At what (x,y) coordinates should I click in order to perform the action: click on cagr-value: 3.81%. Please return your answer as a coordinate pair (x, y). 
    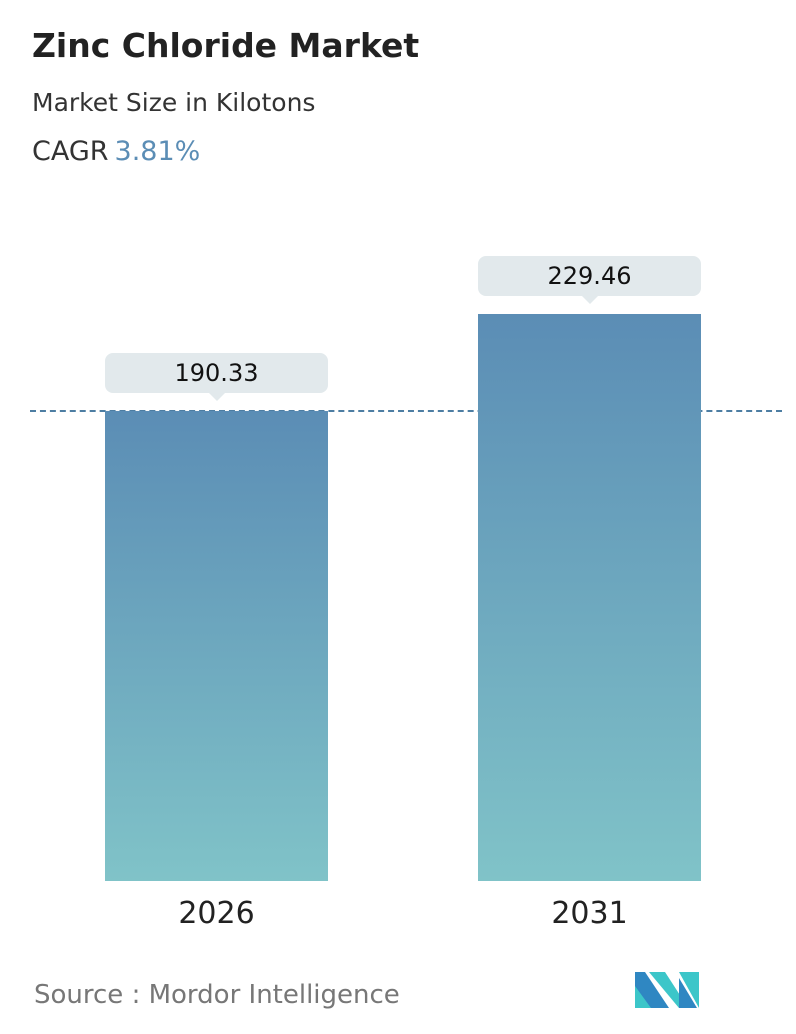
    Looking at the image, I should click on (157, 151).